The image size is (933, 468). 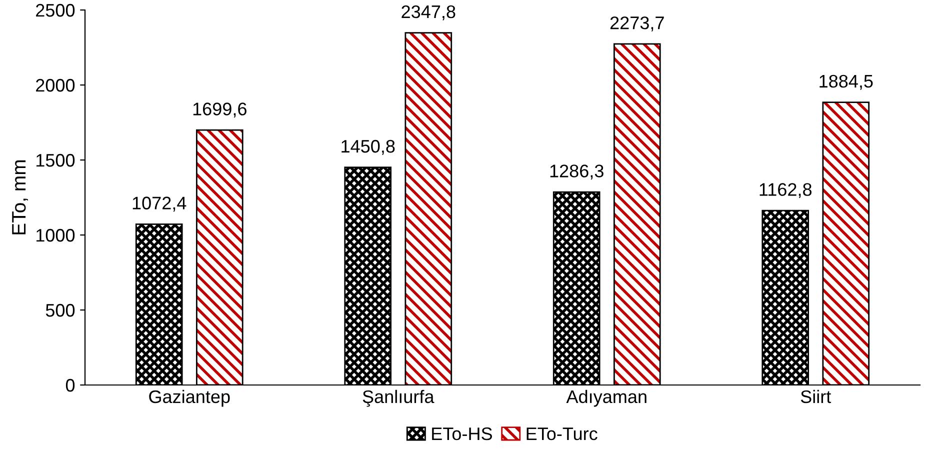 I want to click on x-tick-label: Gaziantep, so click(x=189, y=398).